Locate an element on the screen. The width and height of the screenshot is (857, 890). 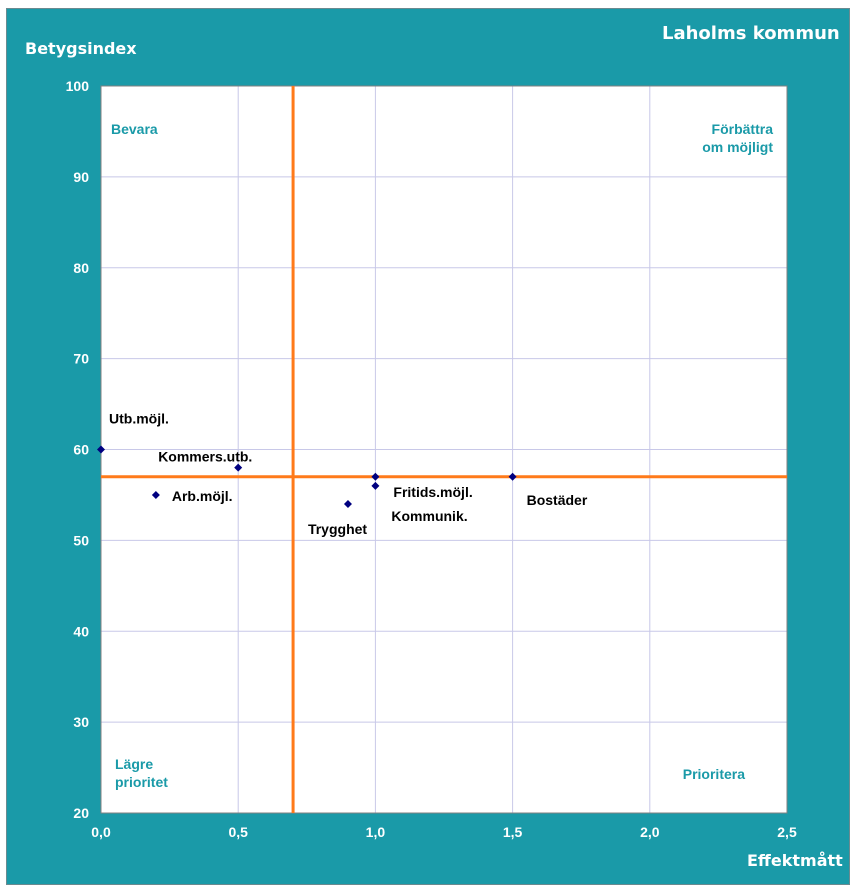
y-tick-label: 90 is located at coordinates (81, 177).